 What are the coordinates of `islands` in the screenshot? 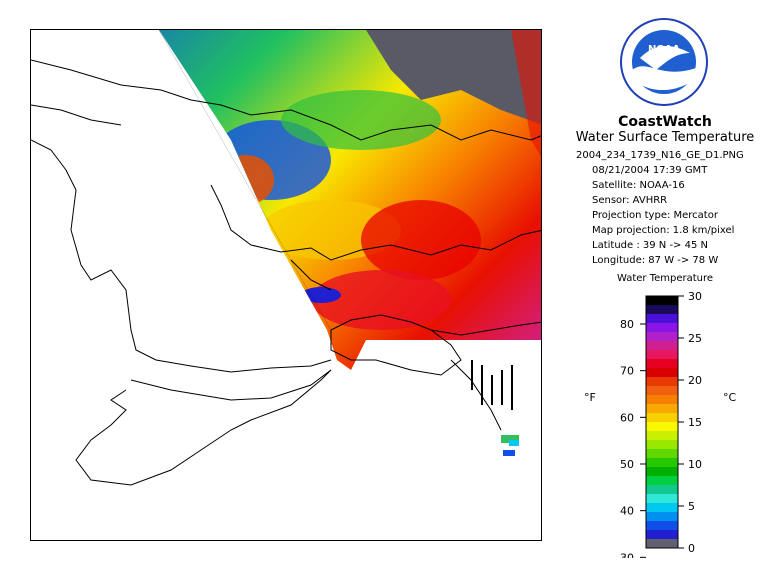 It's located at (492, 385).